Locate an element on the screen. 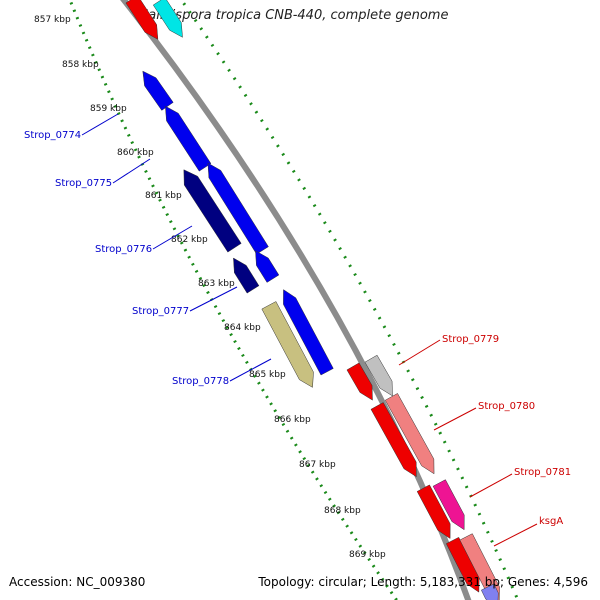 This screenshot has width=600, height=600. ruler-tick-label: 868 kbp is located at coordinates (342, 511).